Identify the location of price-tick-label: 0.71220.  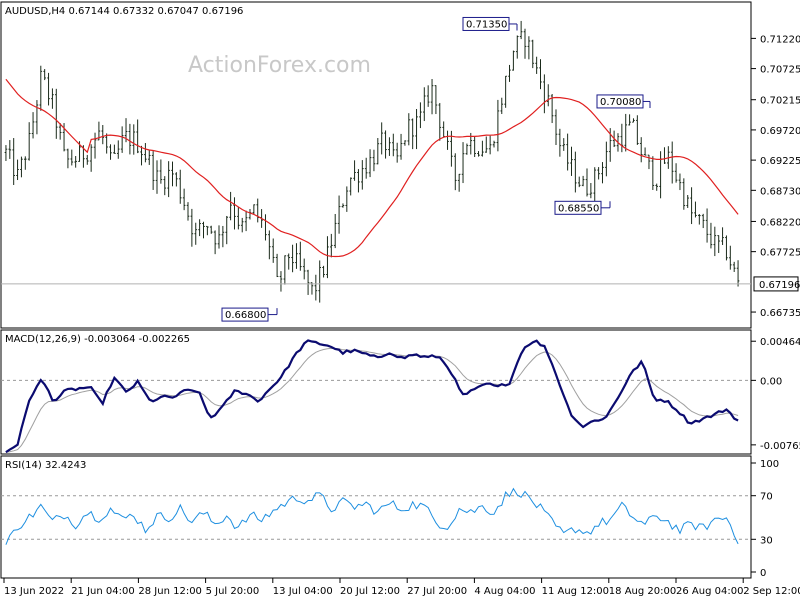
(780, 39).